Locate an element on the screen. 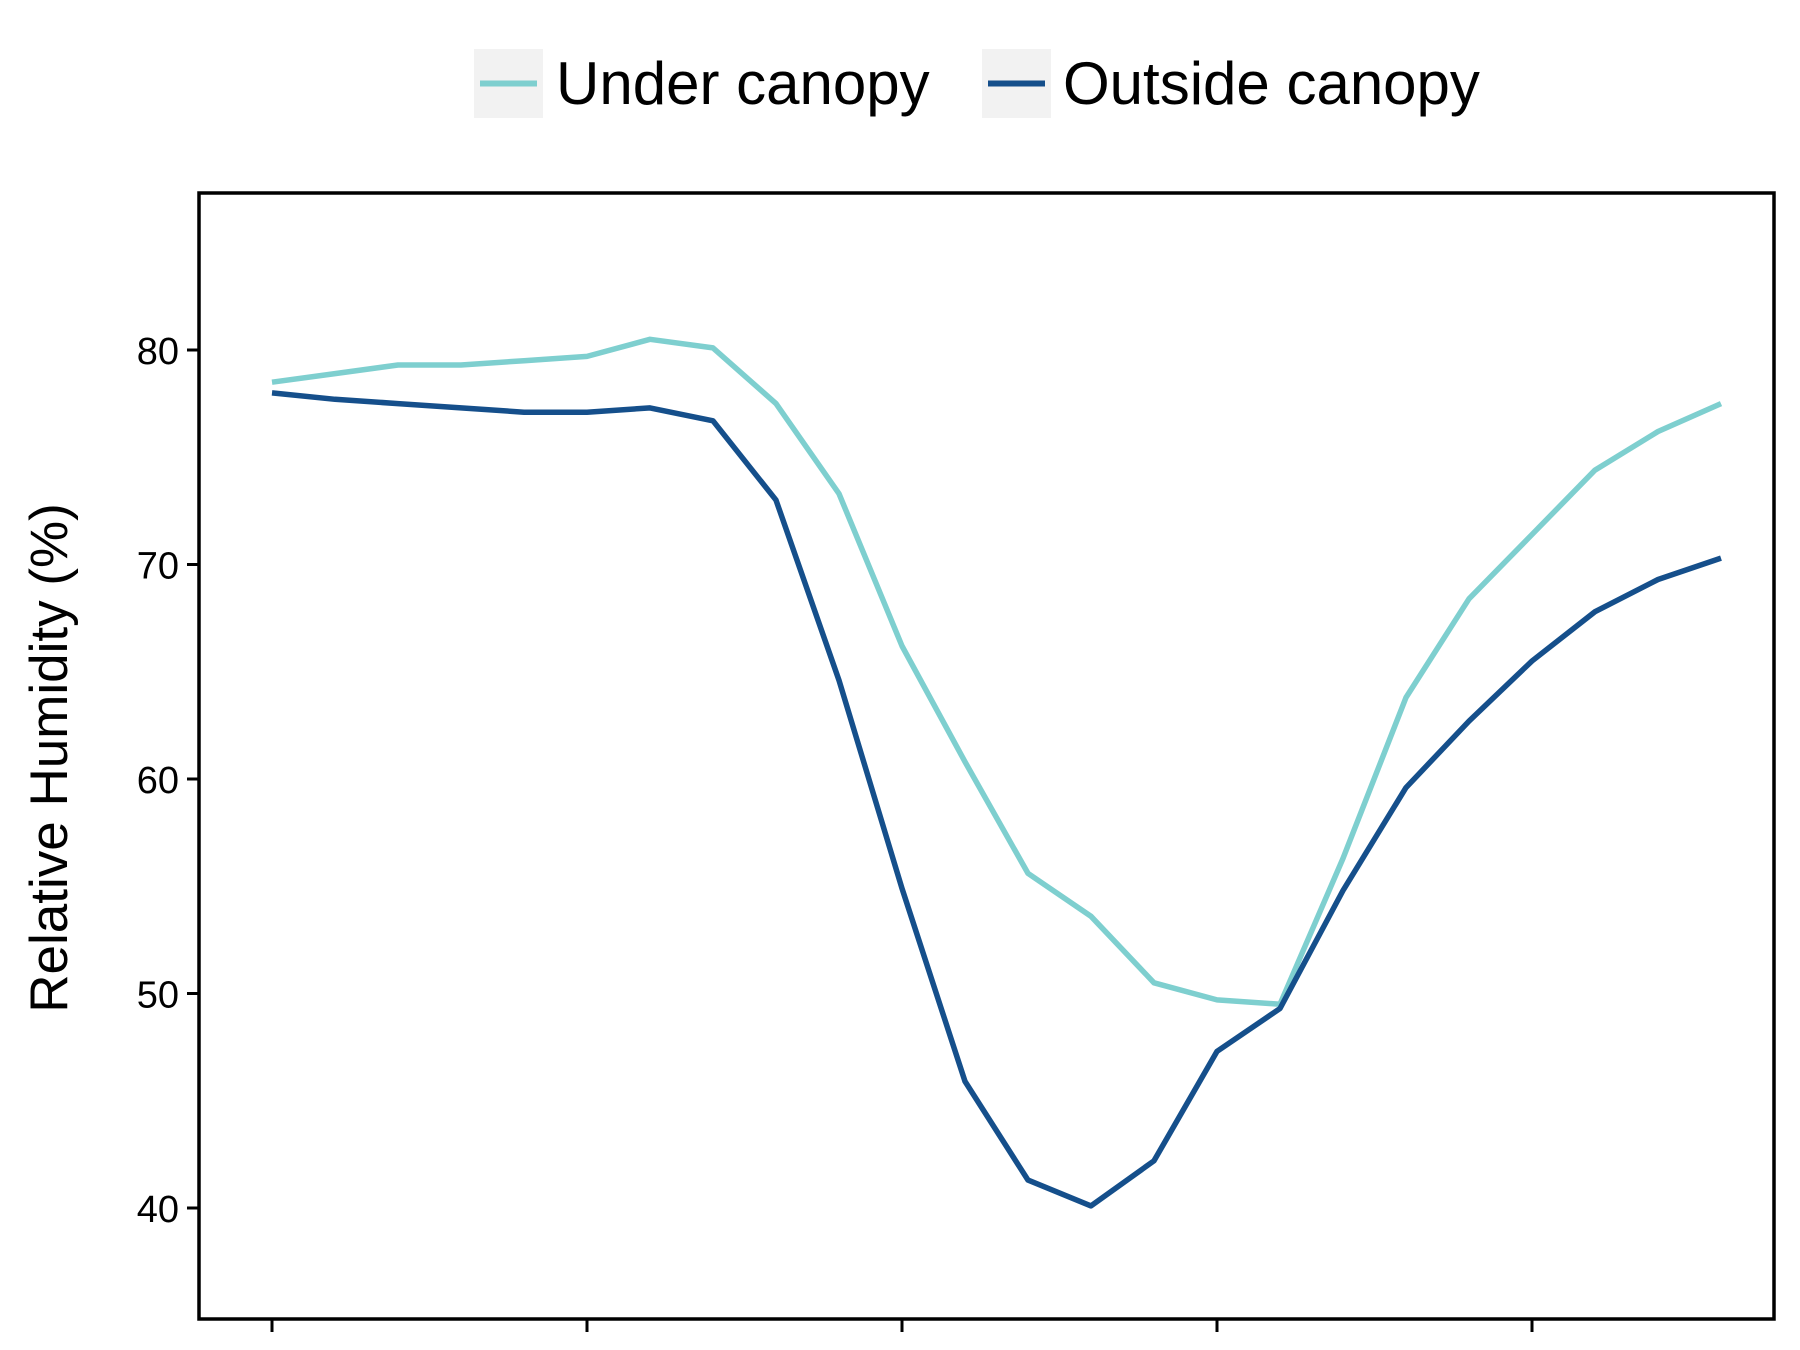 The height and width of the screenshot is (1350, 1800). y-axis-title: Relative Humidity (%) is located at coordinates (49, 758).